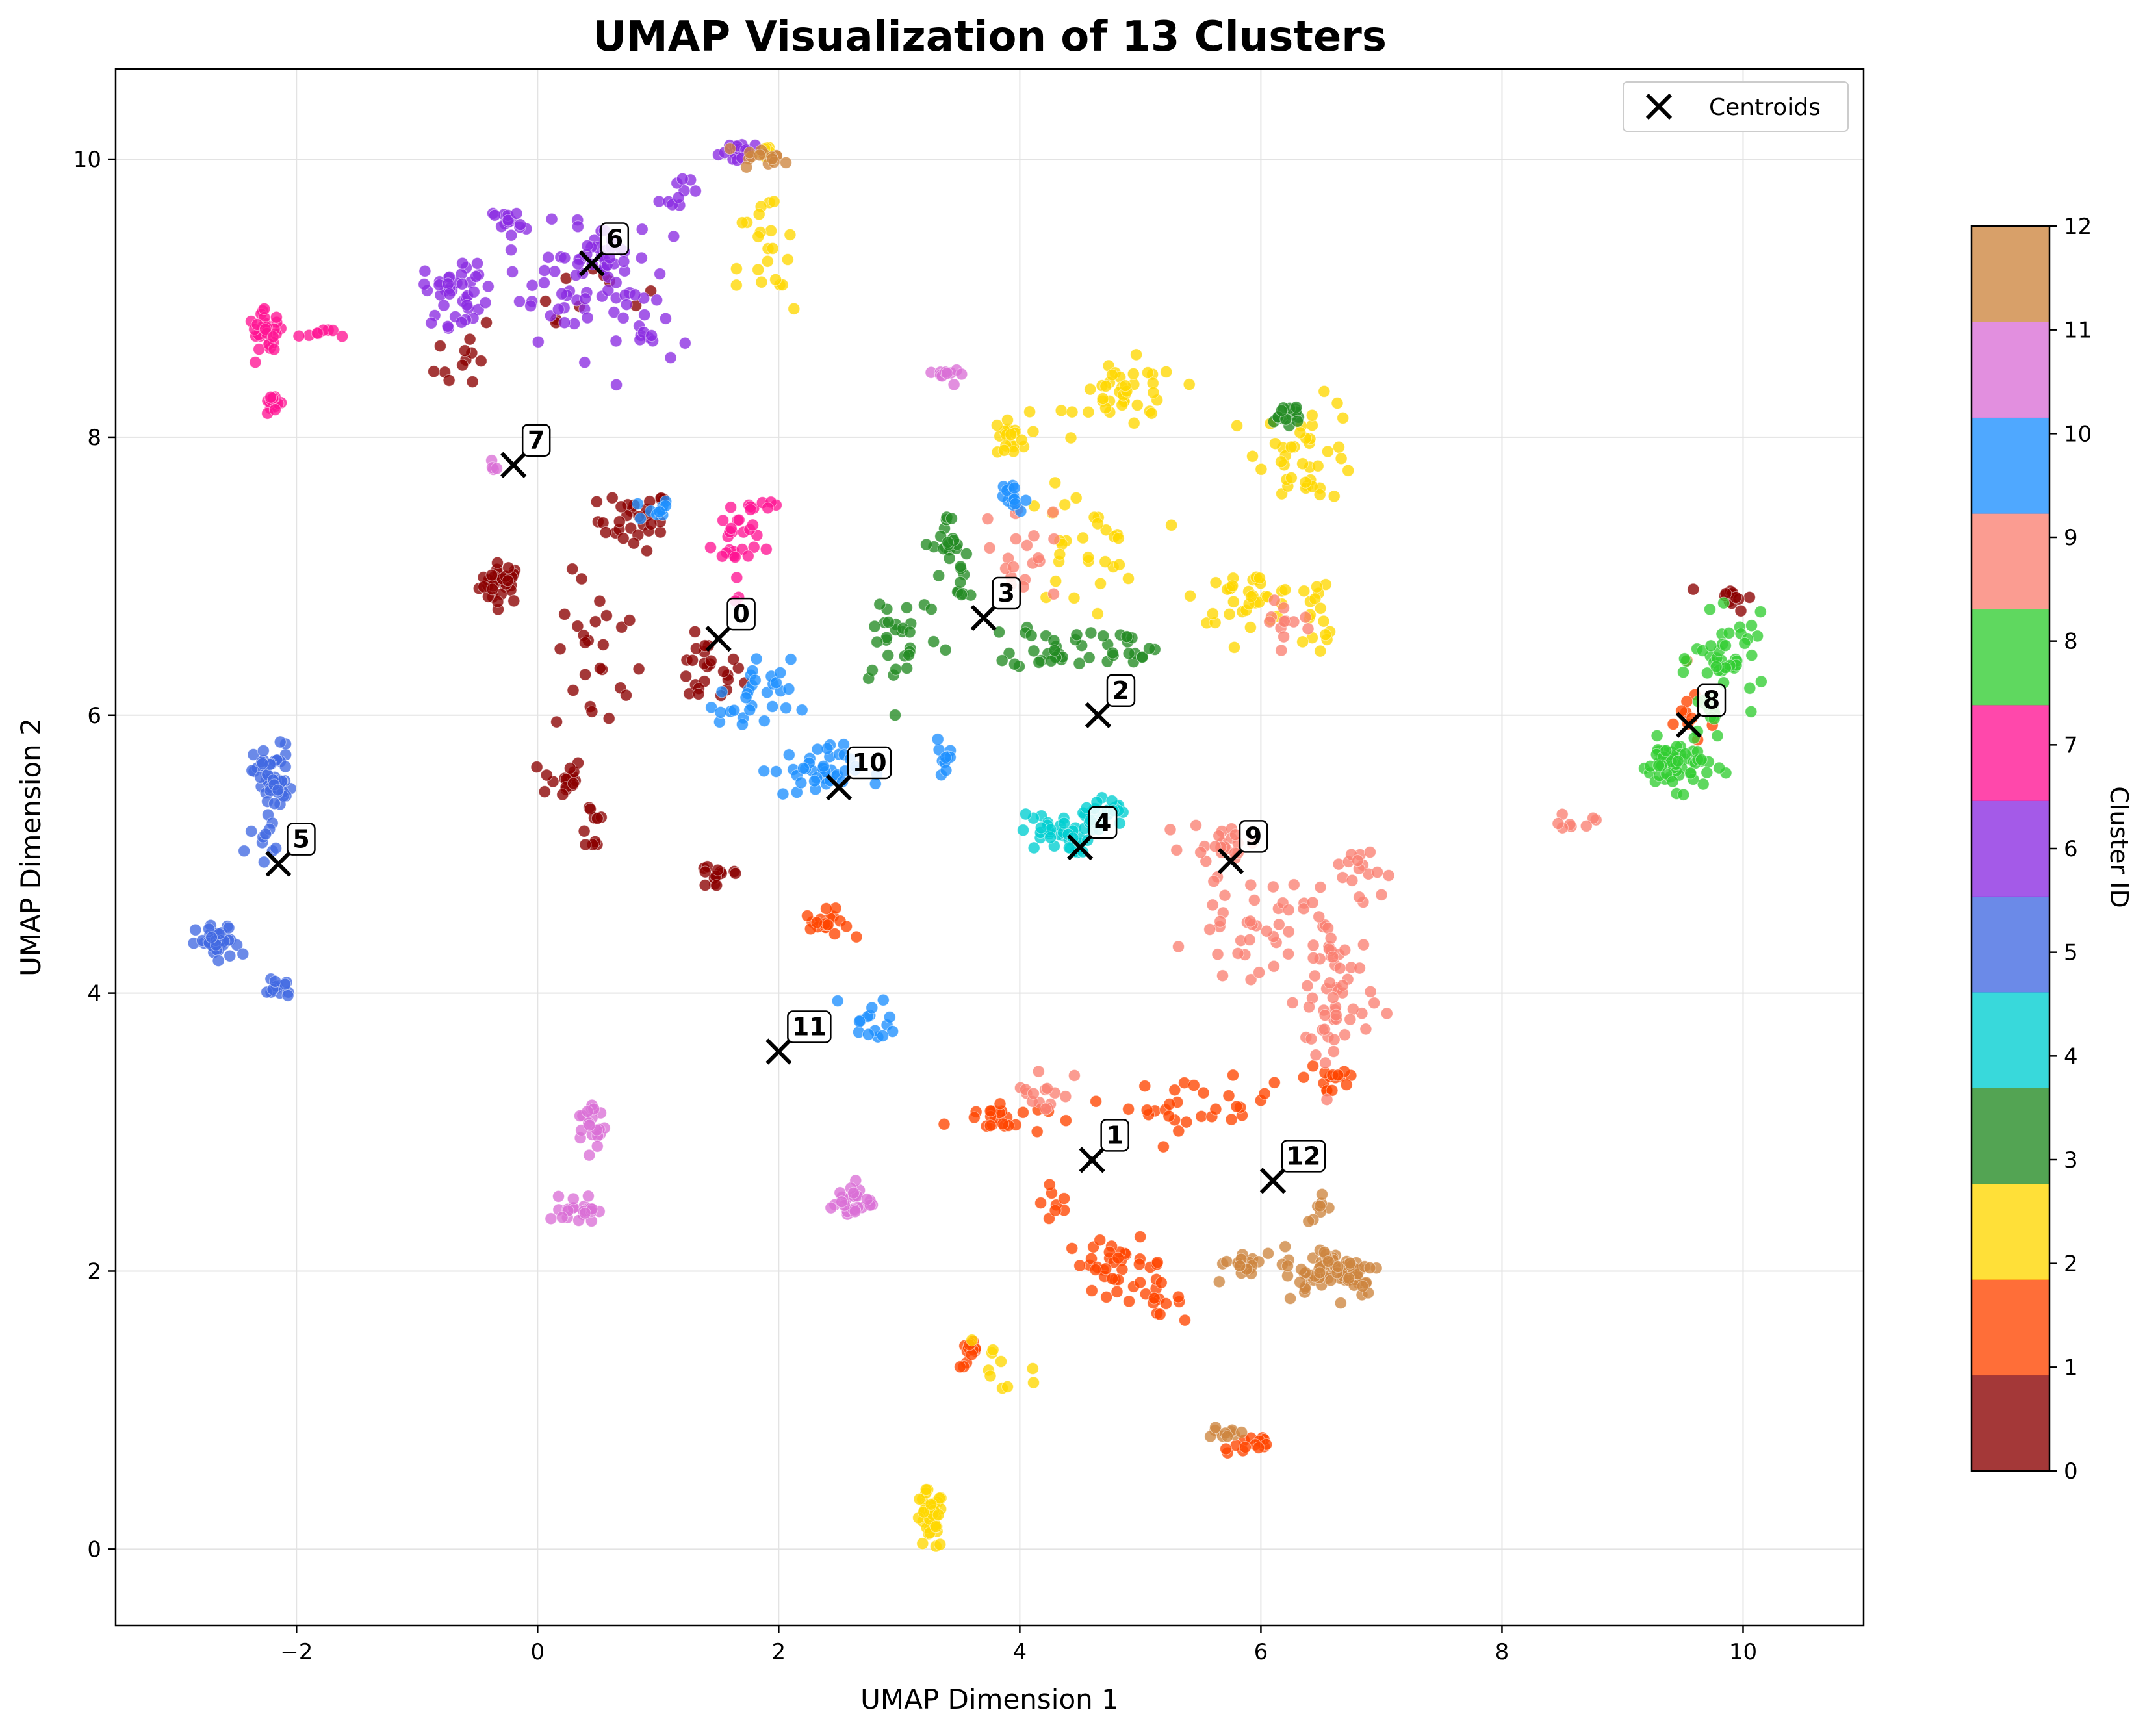 The height and width of the screenshot is (1736, 2145). Describe the element at coordinates (839, 787) in the screenshot. I see `centroid-x-mark` at that location.